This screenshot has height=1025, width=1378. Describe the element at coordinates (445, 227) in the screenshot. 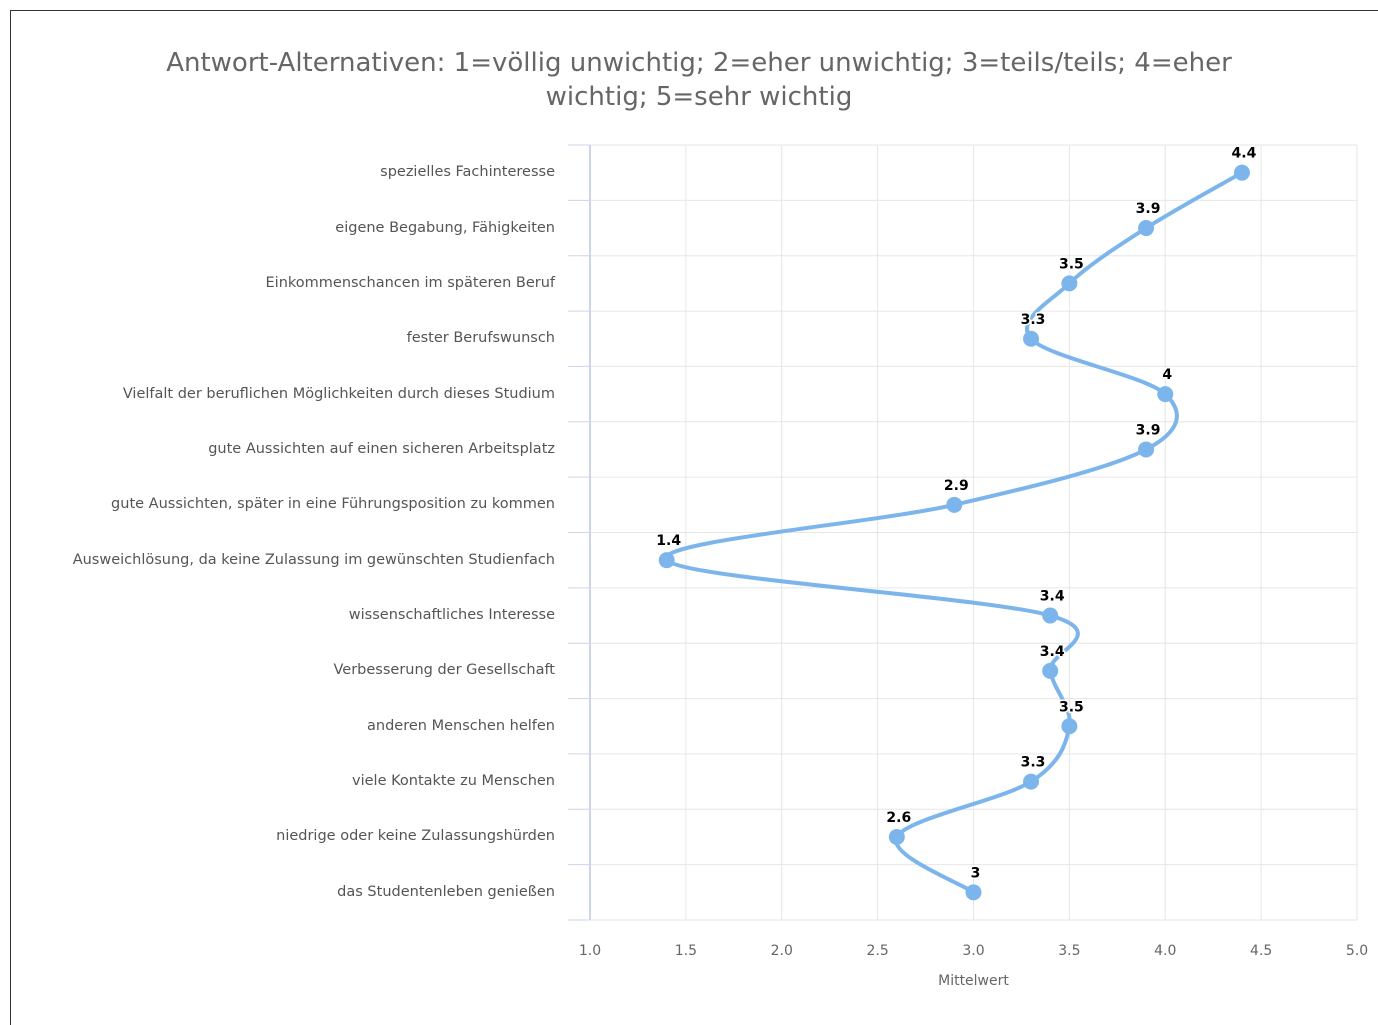

I see `y-tick-label: eigene Begabung, Fähigkeiten` at that location.